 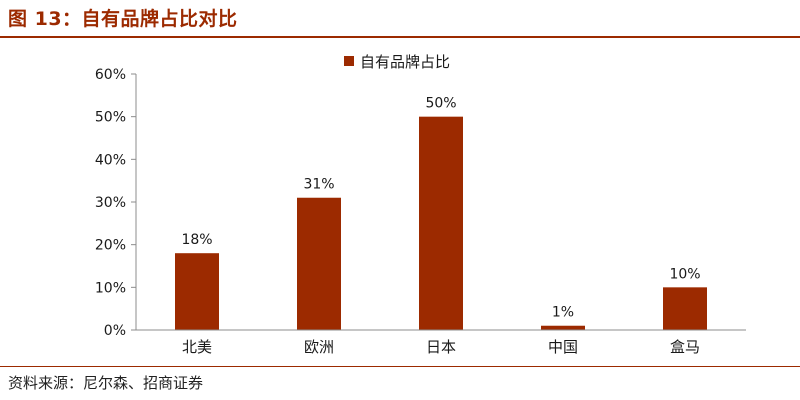 What do you see at coordinates (110, 75) in the screenshot?
I see `y-tick-label: 60%` at bounding box center [110, 75].